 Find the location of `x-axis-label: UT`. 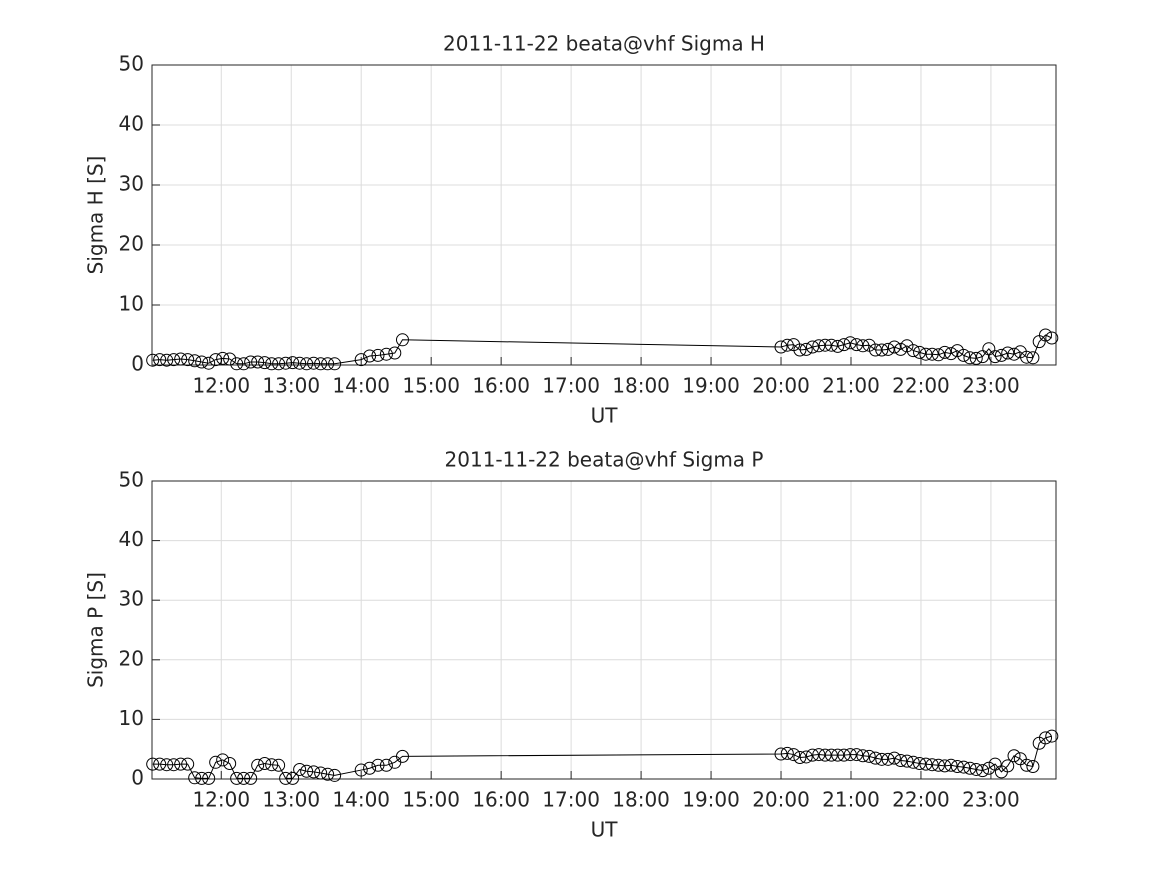

x-axis-label: UT is located at coordinates (605, 416).